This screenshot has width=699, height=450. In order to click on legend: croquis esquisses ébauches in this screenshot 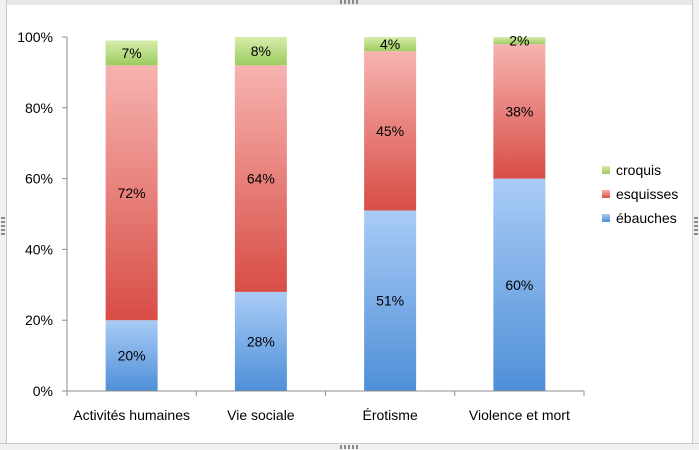, I will do `click(640, 194)`.